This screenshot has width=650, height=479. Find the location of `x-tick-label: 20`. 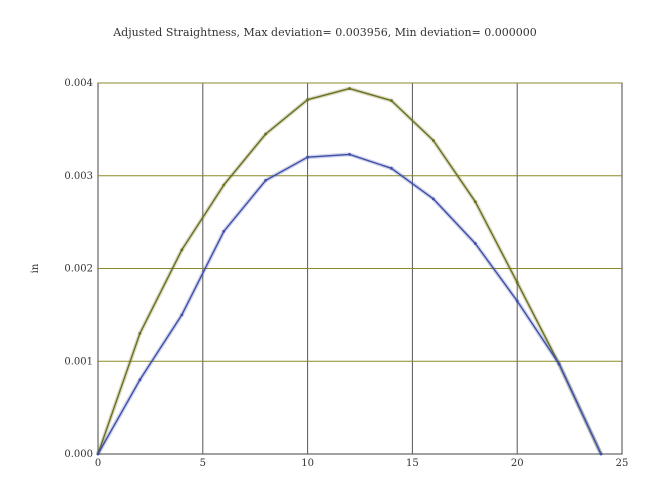

x-tick-label: 20 is located at coordinates (517, 463).